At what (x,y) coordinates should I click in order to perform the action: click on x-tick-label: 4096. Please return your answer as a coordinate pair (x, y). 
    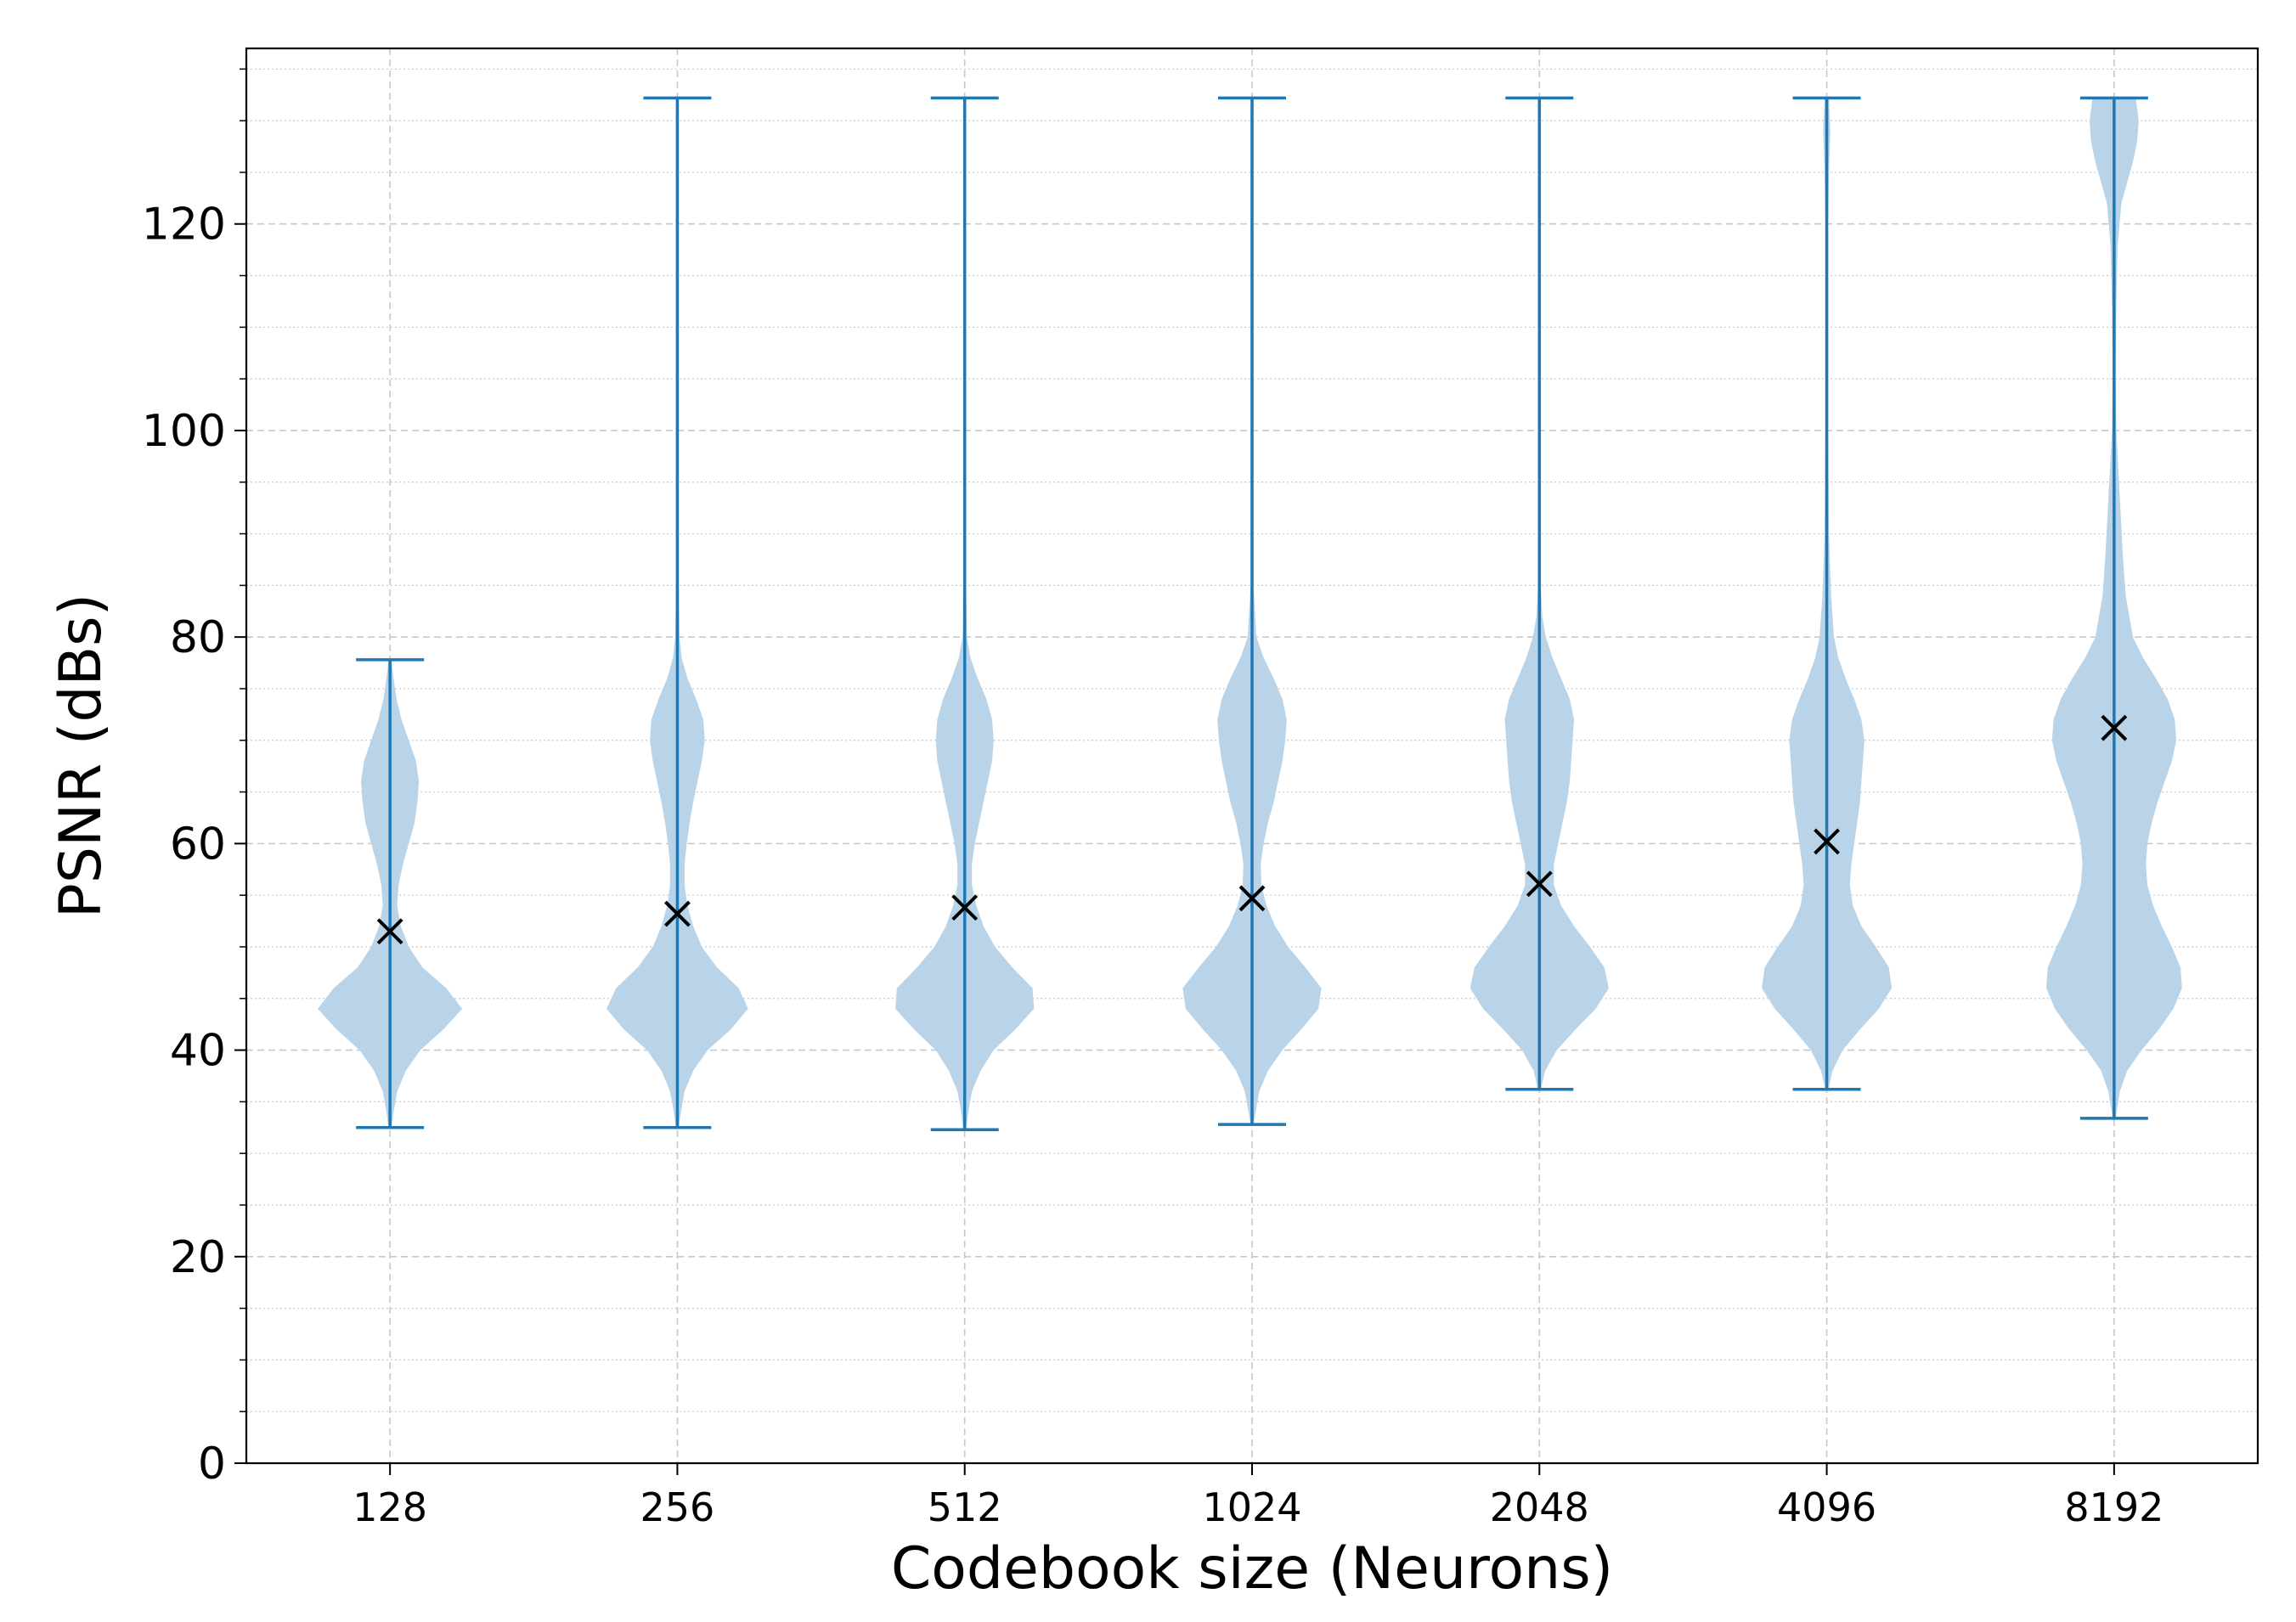
    Looking at the image, I should click on (1826, 1507).